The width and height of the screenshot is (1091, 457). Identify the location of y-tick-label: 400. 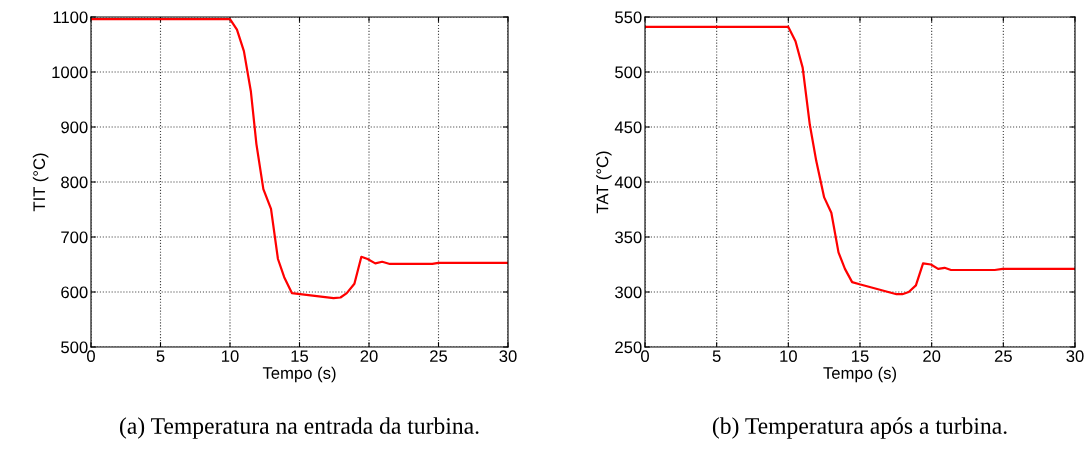
(628, 182).